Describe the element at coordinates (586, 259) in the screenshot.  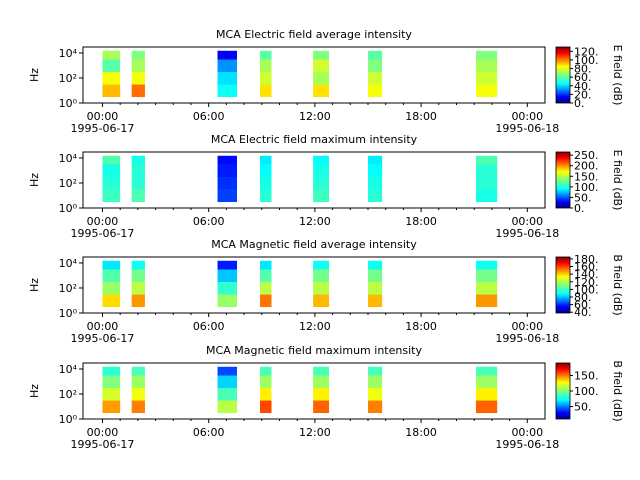
I see `colorbar-tick-label: 180.` at that location.